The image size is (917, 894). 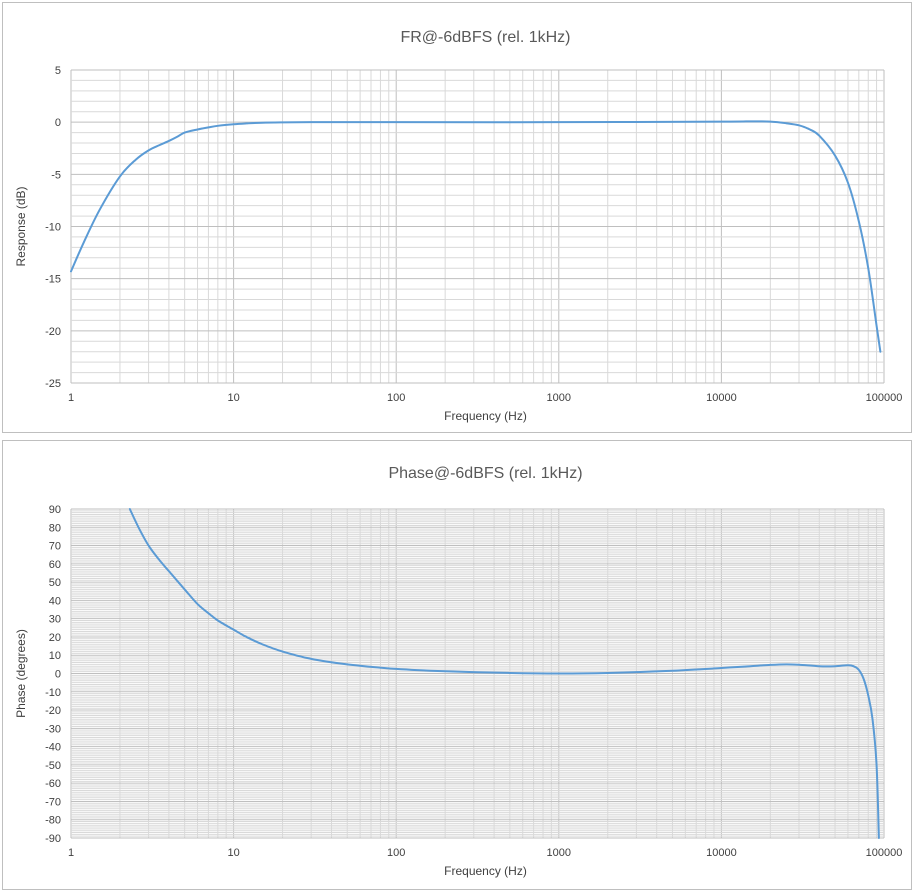 What do you see at coordinates (53, 766) in the screenshot?
I see `y-tick-label: -50` at bounding box center [53, 766].